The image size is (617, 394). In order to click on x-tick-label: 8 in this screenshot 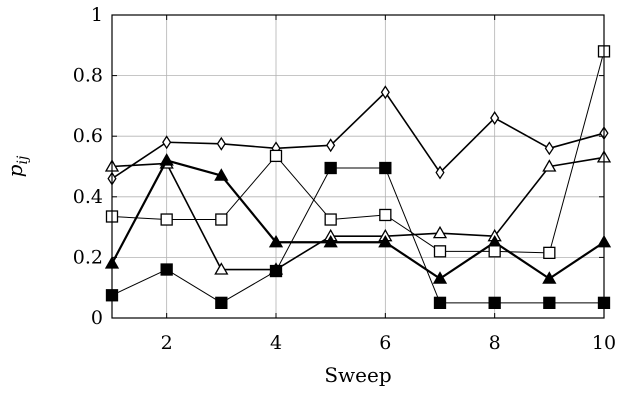, I will do `click(495, 343)`.